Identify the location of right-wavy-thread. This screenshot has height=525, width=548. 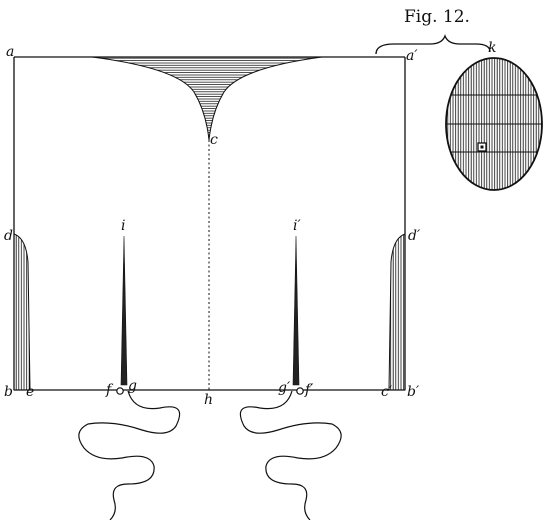
(290, 455).